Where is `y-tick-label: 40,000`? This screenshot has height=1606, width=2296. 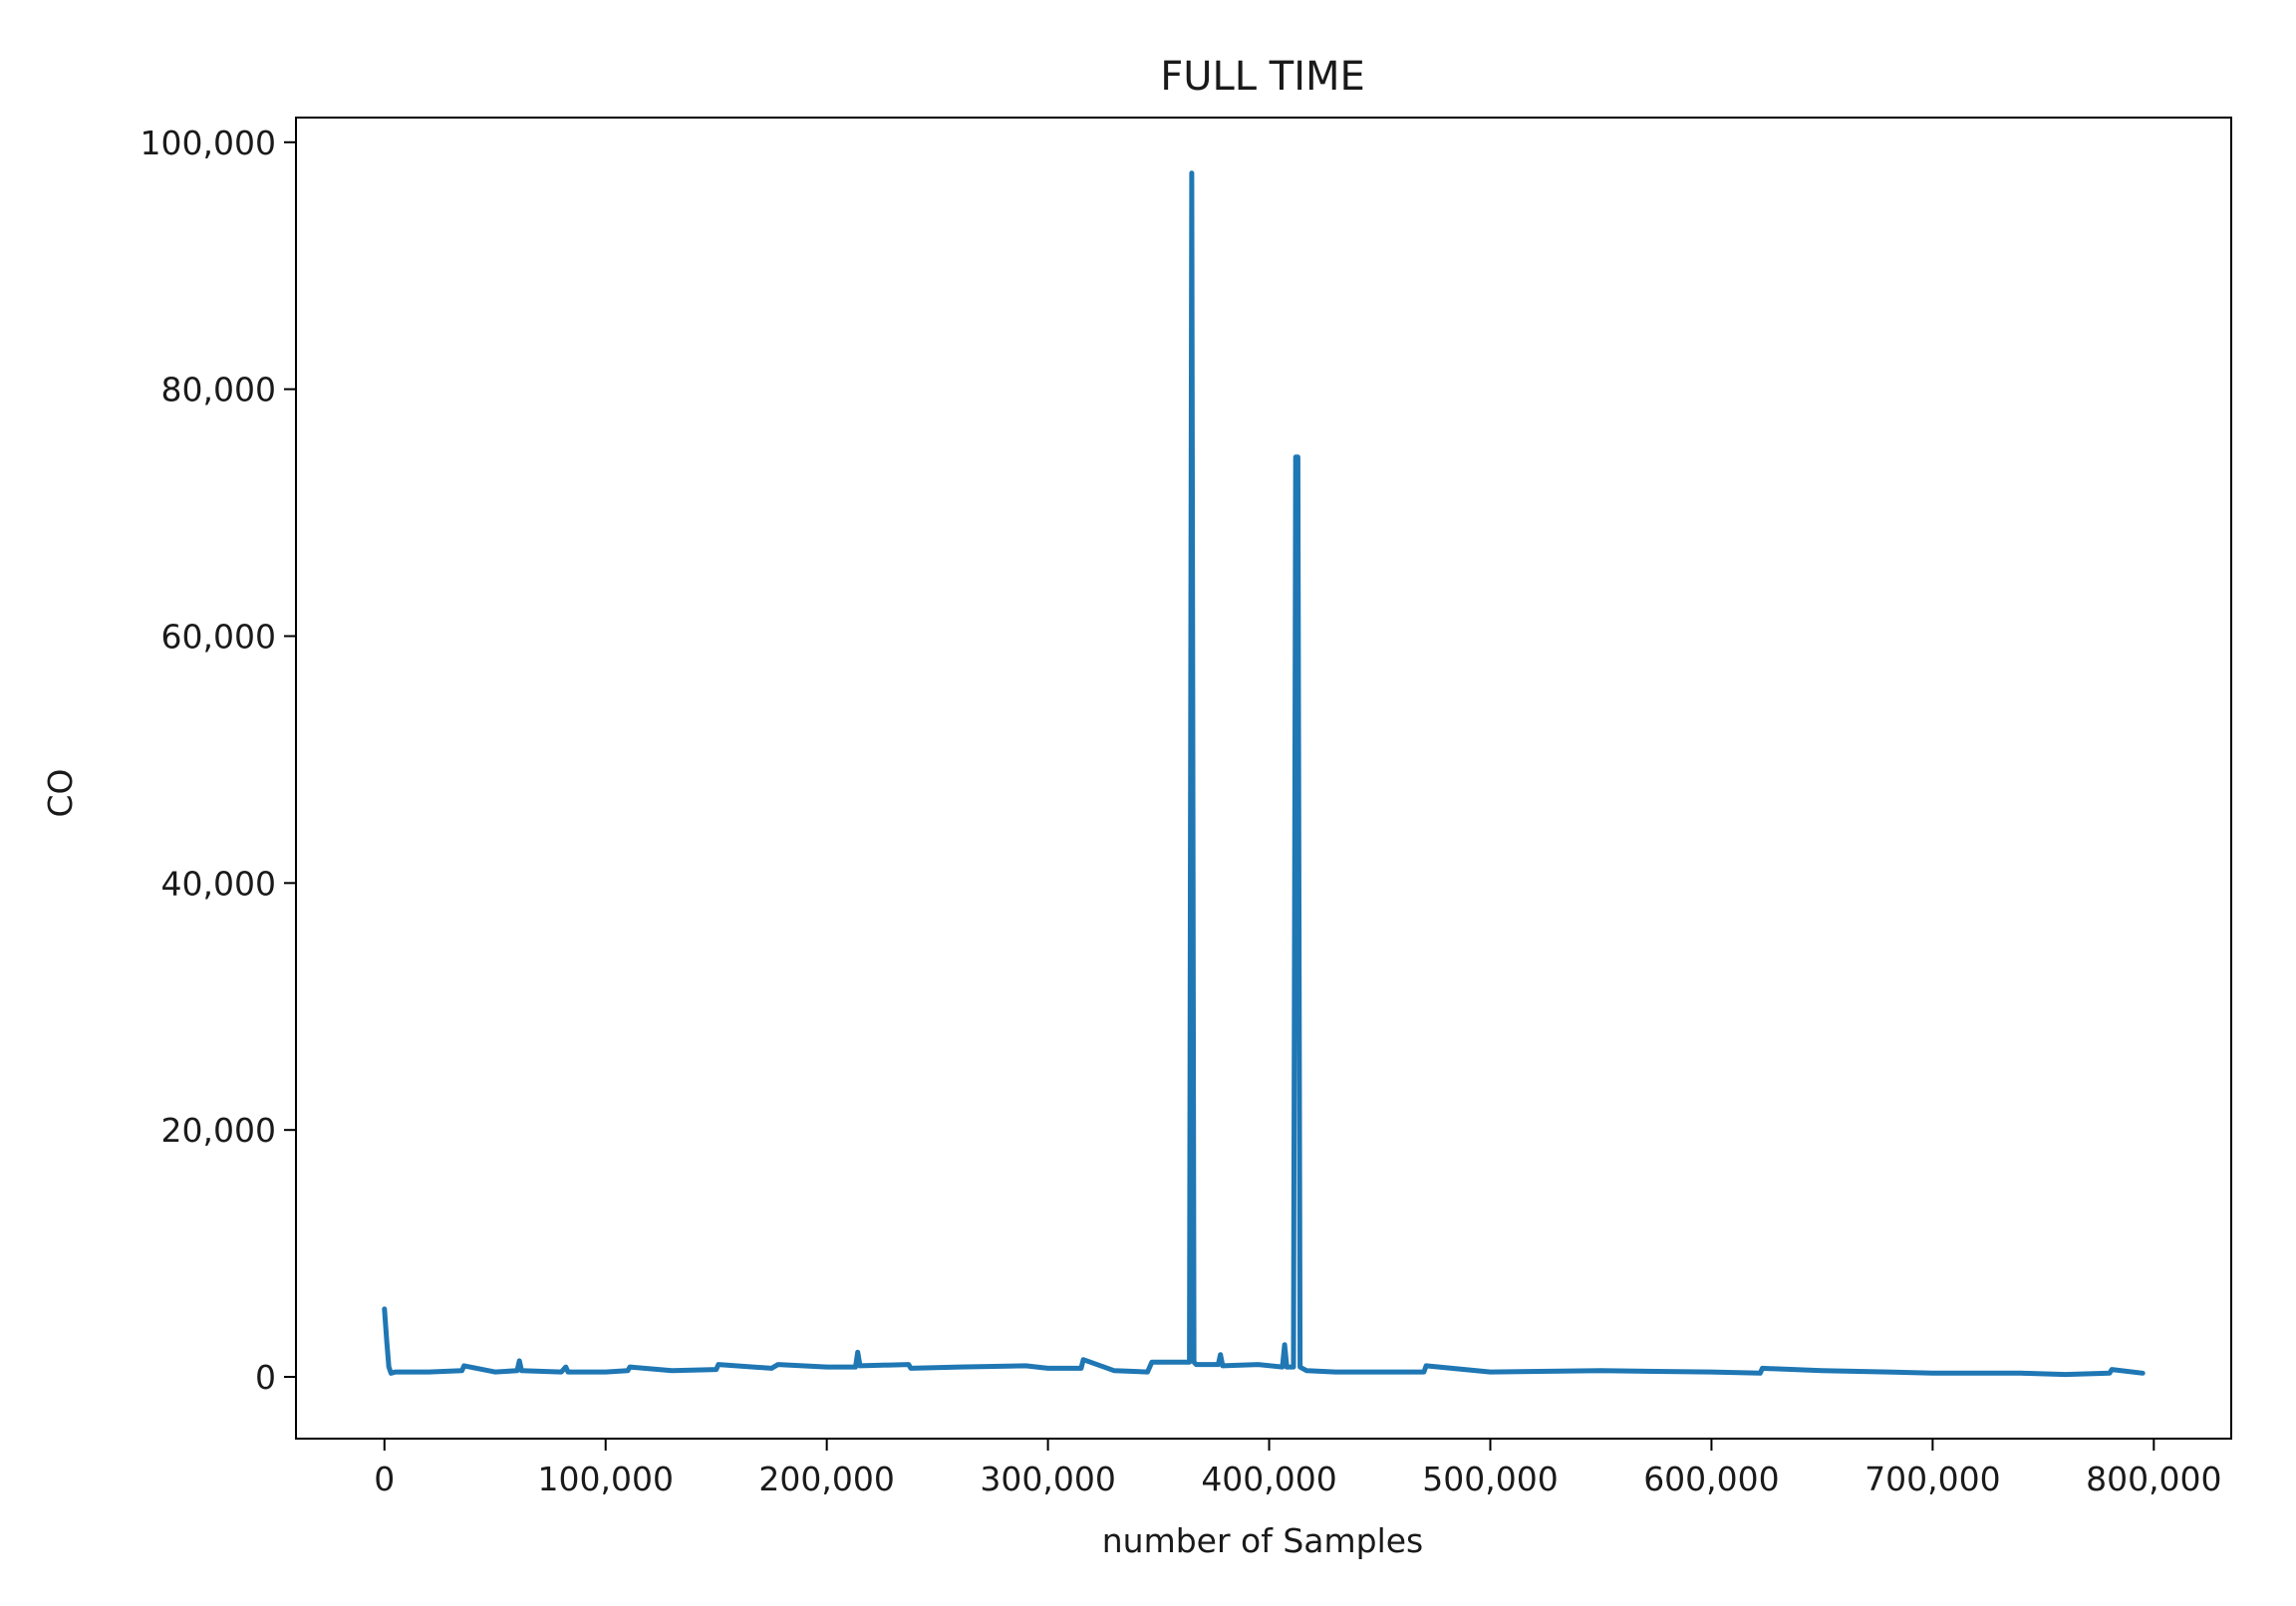
y-tick-label: 40,000 is located at coordinates (218, 883).